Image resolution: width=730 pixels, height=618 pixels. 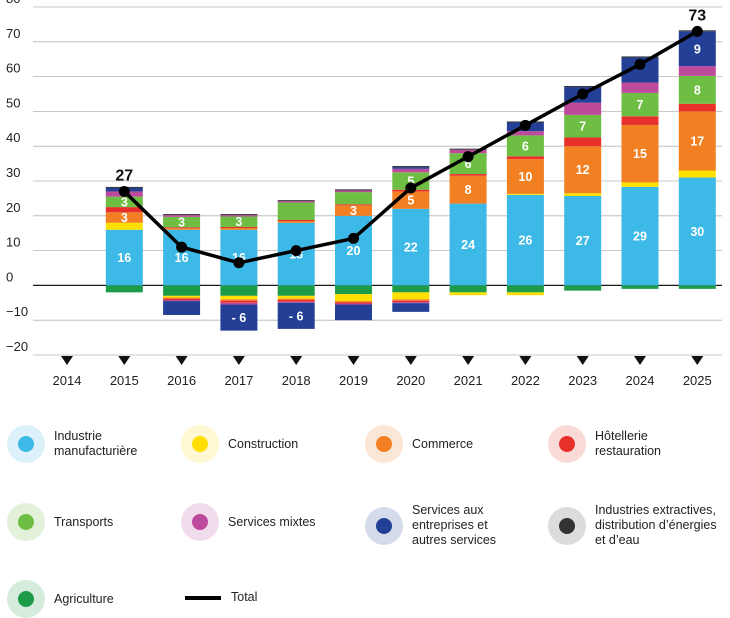 What do you see at coordinates (443, 443) in the screenshot?
I see `legend-label-commerce: Commerce` at bounding box center [443, 443].